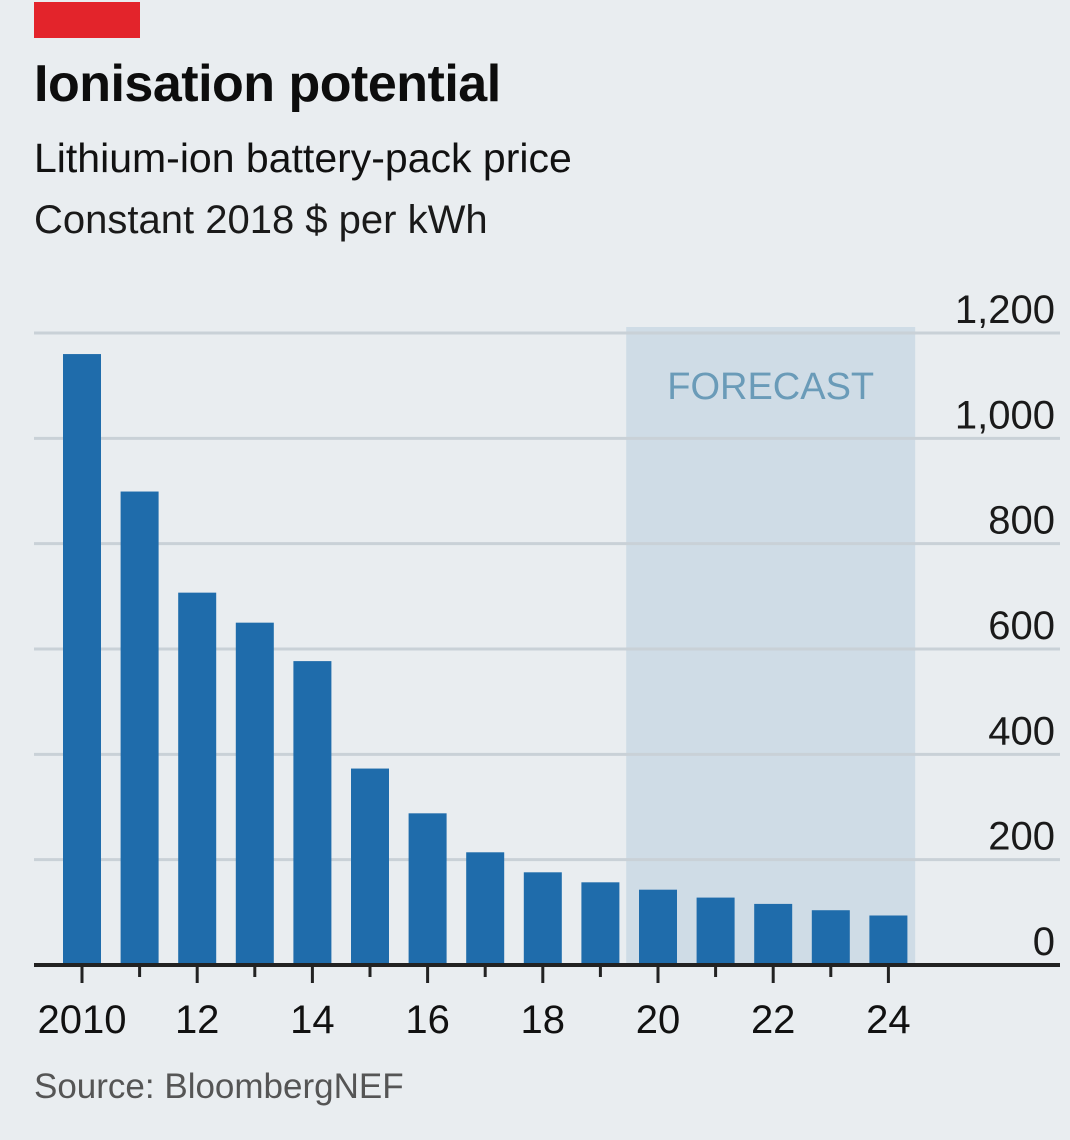 Image resolution: width=1070 pixels, height=1140 pixels. Describe the element at coordinates (267, 84) in the screenshot. I see `chart-title: Ionisation potential` at that location.